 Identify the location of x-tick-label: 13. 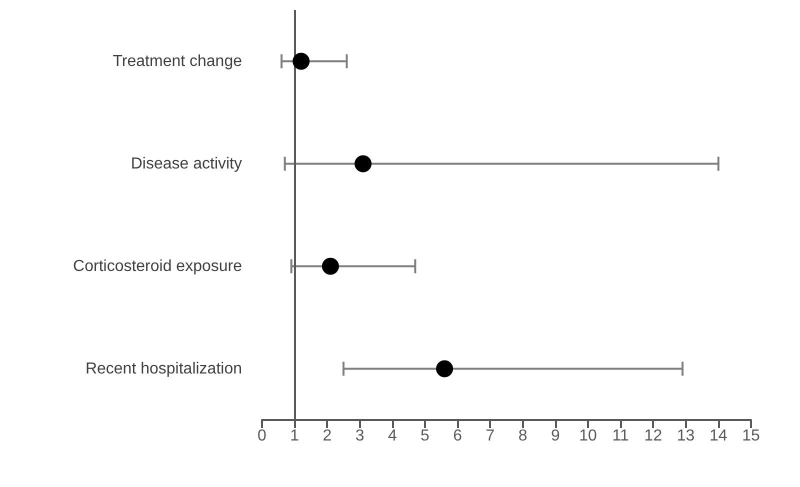
(685, 436).